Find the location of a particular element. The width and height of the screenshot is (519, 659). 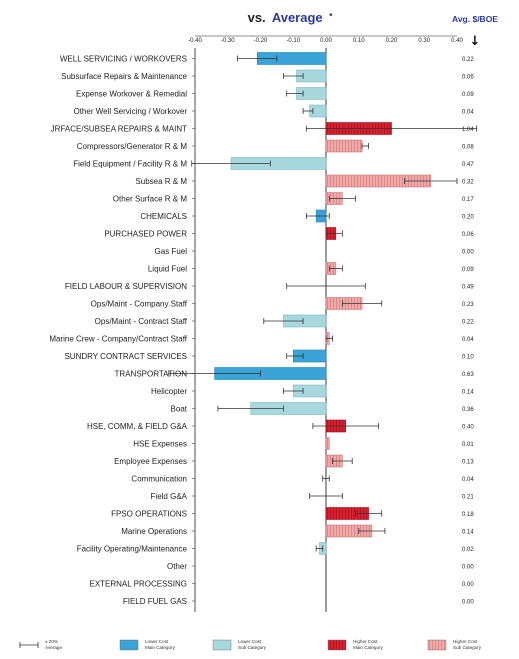

legend-label: Lower Cost is located at coordinates (250, 641).